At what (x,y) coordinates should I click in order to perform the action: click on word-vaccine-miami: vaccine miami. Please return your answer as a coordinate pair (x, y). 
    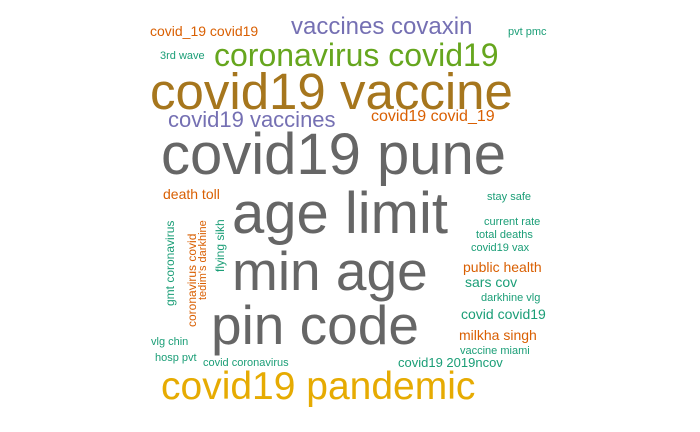
    Looking at the image, I should click on (495, 351).